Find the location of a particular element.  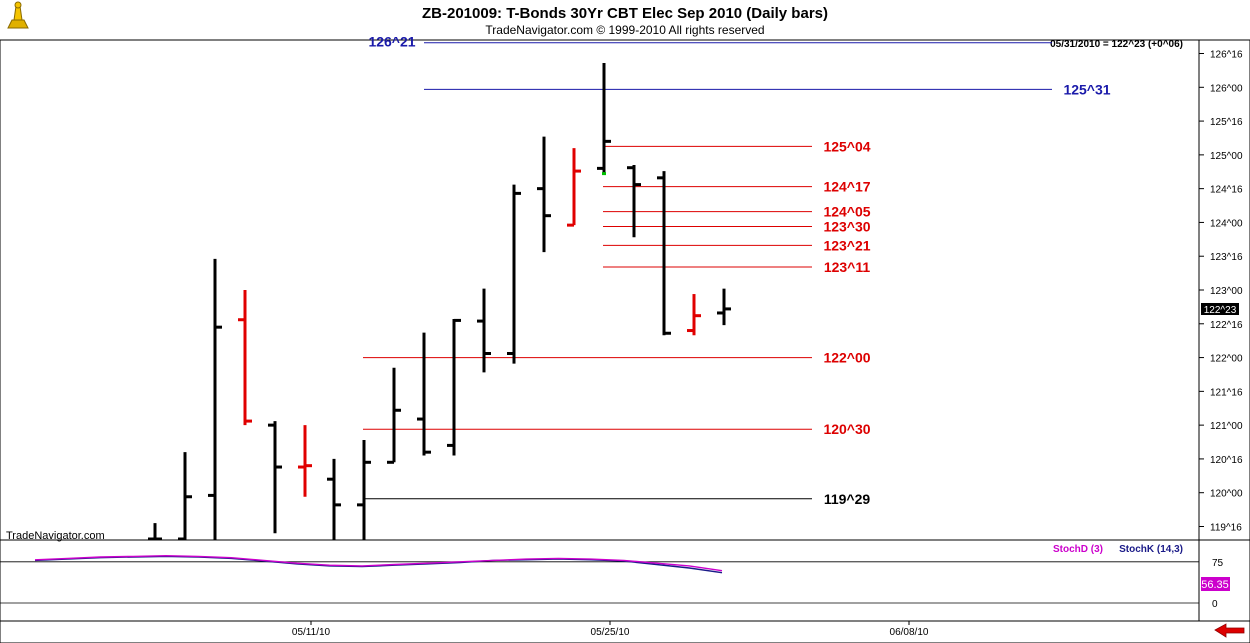

y-tick-label: 121^16 is located at coordinates (1226, 392).